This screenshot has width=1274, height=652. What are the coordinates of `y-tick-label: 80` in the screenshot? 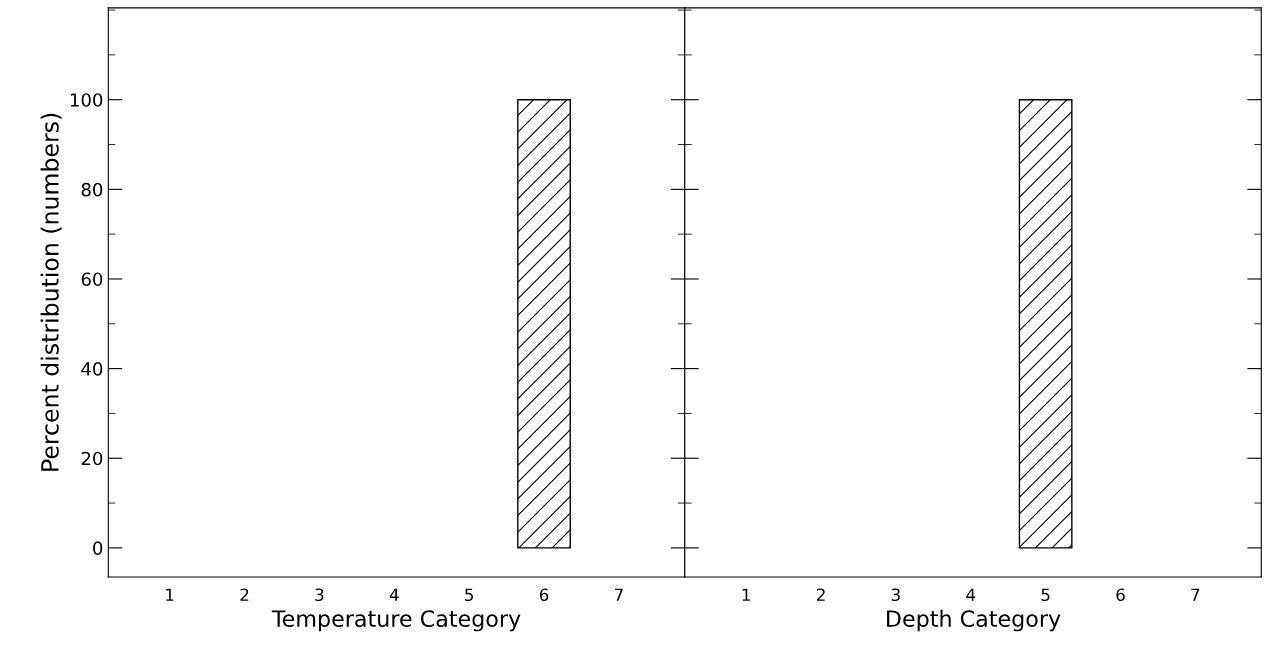 It's located at (92, 189).